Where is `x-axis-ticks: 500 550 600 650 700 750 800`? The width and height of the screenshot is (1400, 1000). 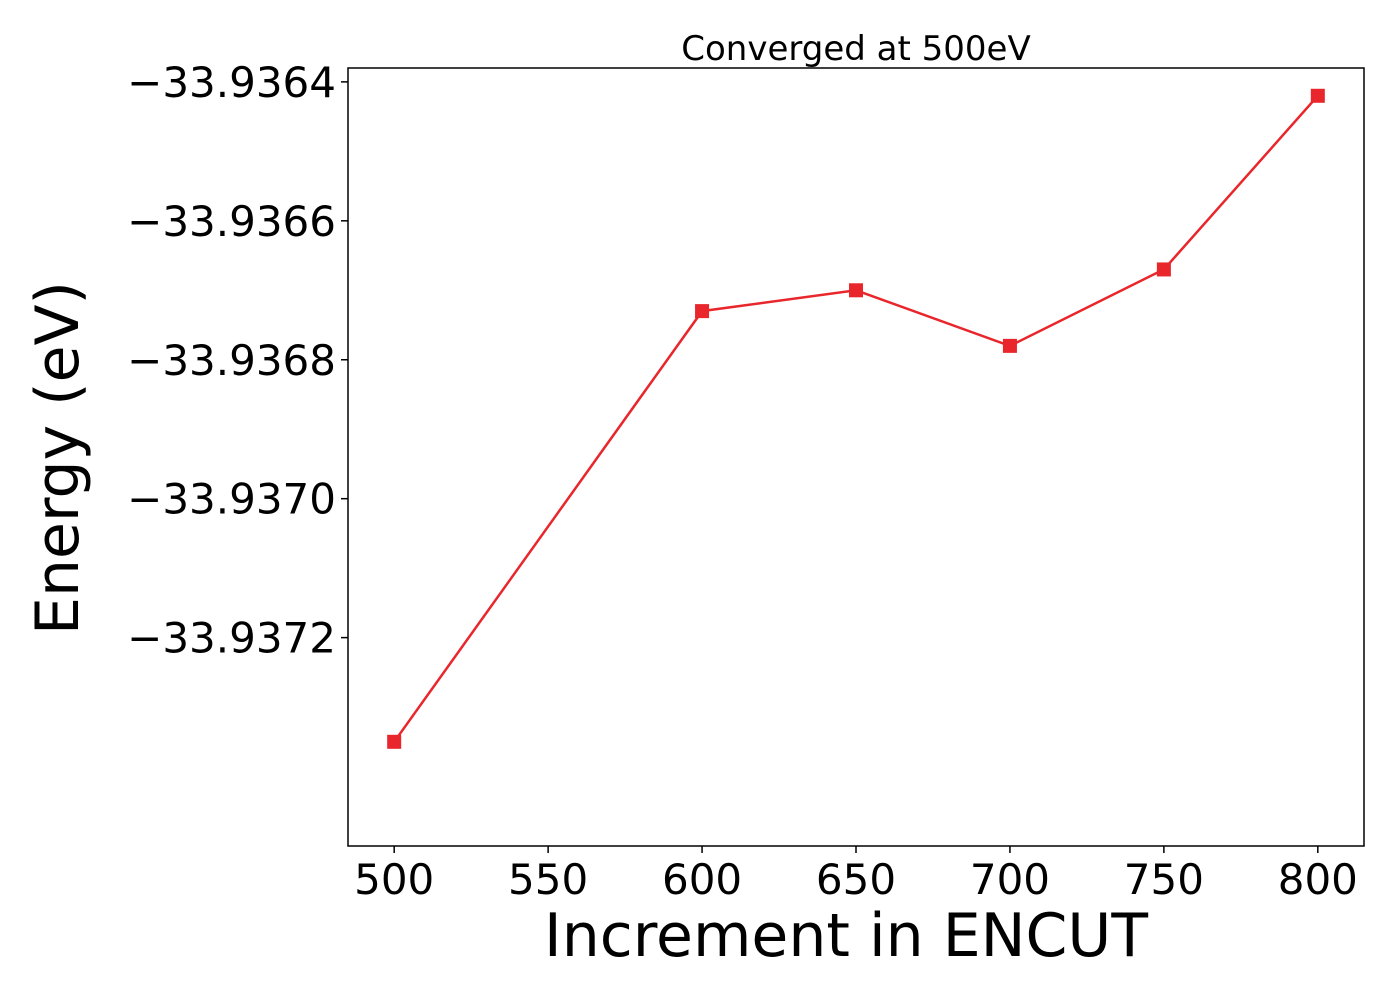
x-axis-ticks: 500 550 600 650 700 750 800 is located at coordinates (856, 875).